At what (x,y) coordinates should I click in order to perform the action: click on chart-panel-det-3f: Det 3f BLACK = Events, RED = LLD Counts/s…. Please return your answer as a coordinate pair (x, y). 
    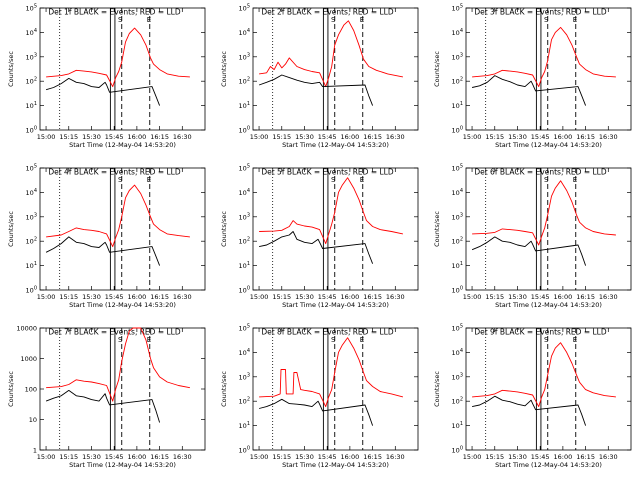
    Looking at the image, I should click on (532, 80).